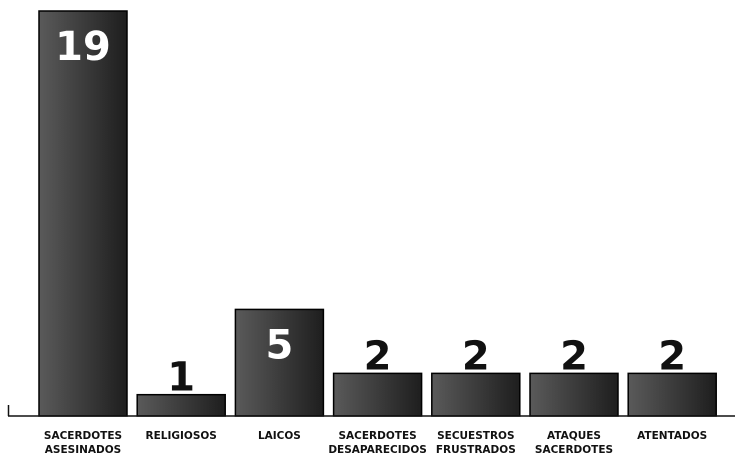 The height and width of the screenshot is (454, 735). Describe the element at coordinates (377, 449) in the screenshot. I see `category-label-4-line-2: DESAPARECIDOS` at that location.